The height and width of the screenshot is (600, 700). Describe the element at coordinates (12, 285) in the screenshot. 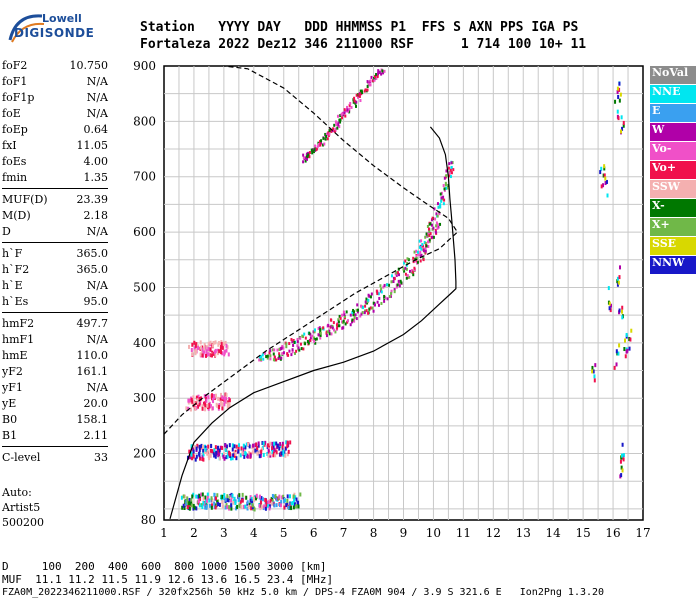

I see `param-name: h`E` at that location.